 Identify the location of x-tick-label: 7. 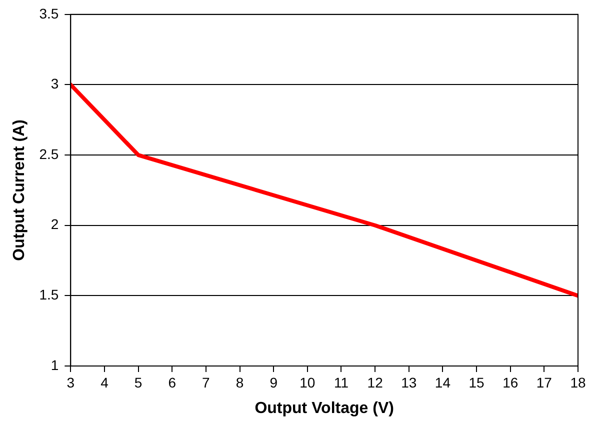
(206, 382).